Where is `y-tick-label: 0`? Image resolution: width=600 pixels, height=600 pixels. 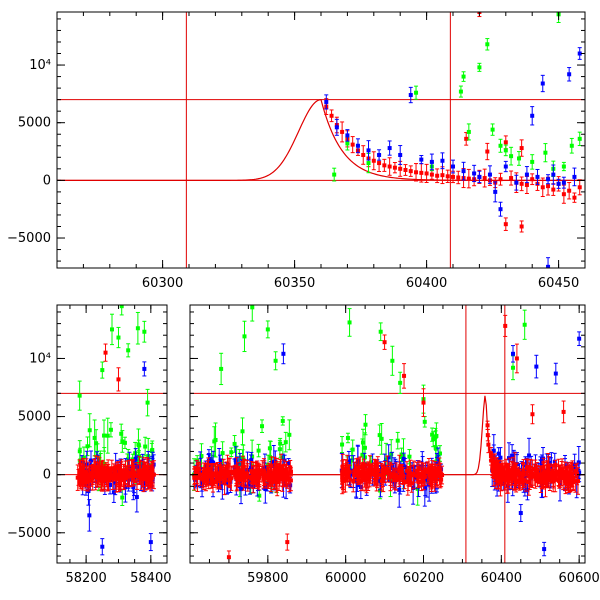
y-tick-label: 0 is located at coordinates (47, 180).